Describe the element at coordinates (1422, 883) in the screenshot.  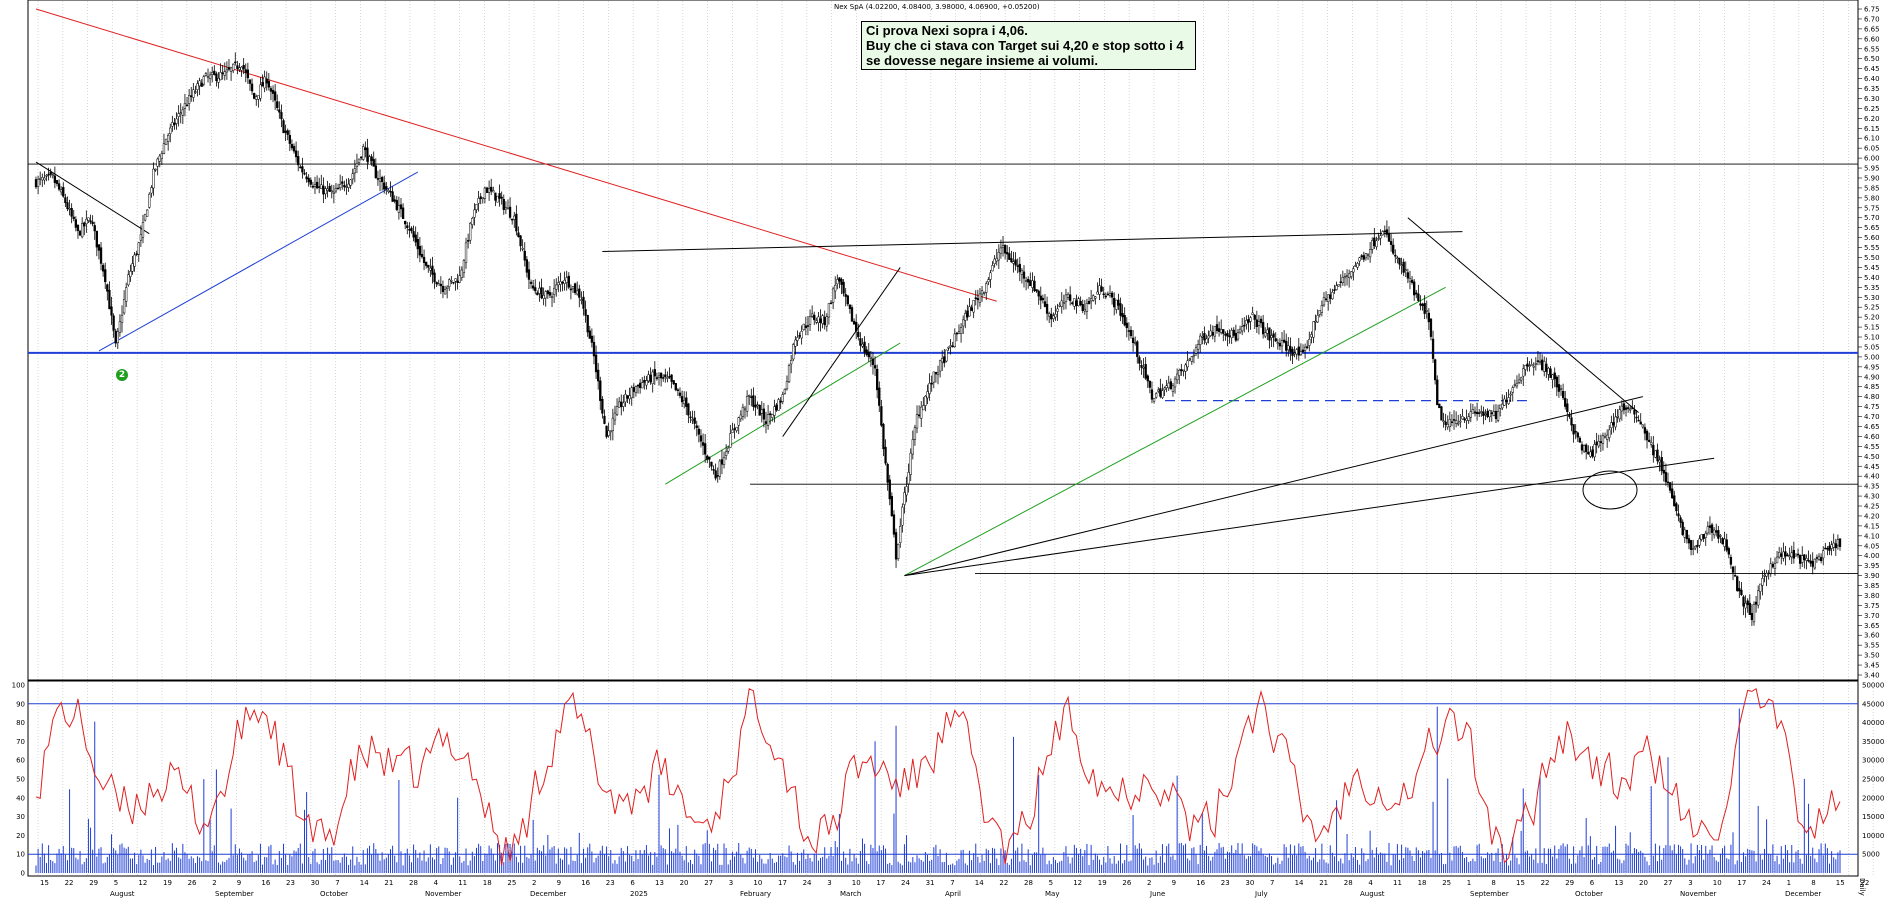
I see `day-tick-label: 18` at that location.